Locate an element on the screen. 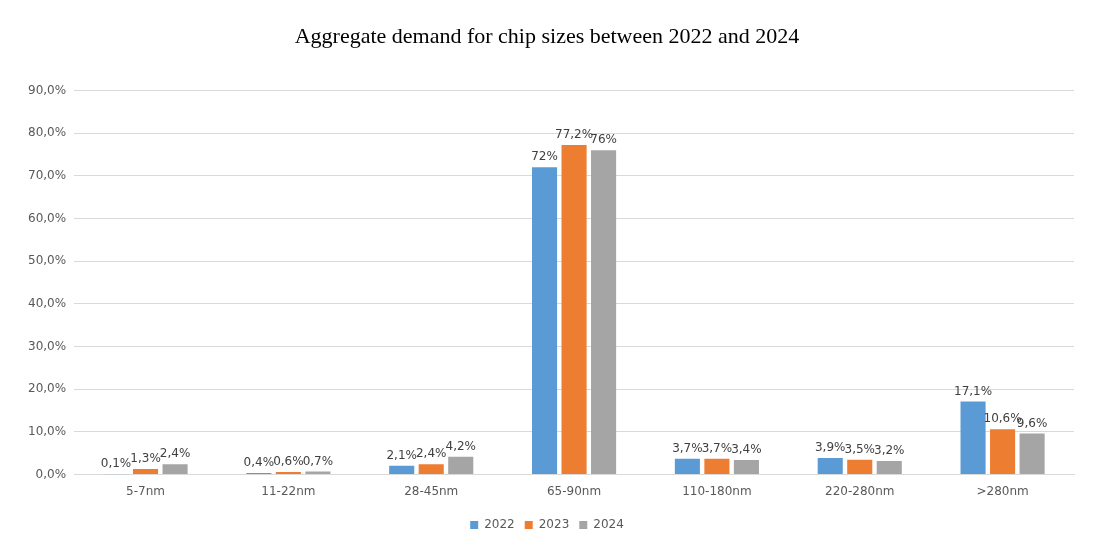  data-label: 2,4% is located at coordinates (175, 453).